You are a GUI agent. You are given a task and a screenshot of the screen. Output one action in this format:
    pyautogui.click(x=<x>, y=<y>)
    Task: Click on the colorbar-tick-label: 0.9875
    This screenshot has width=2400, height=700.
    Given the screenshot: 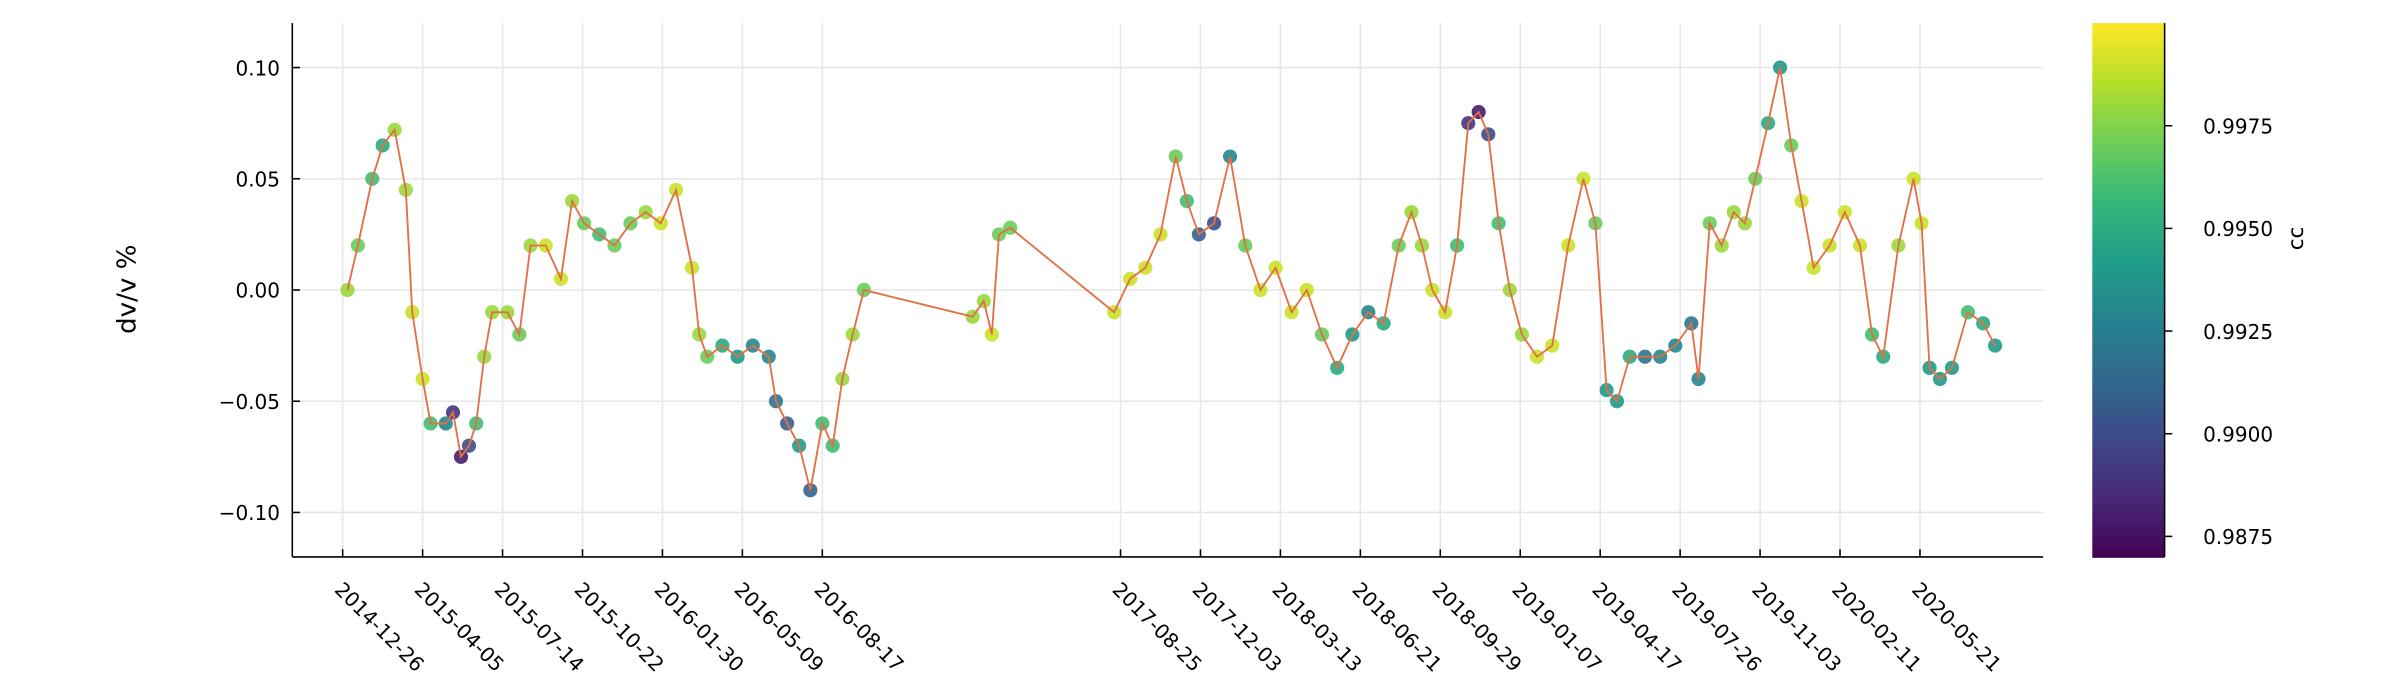 What is the action you would take?
    pyautogui.click(x=2238, y=537)
    